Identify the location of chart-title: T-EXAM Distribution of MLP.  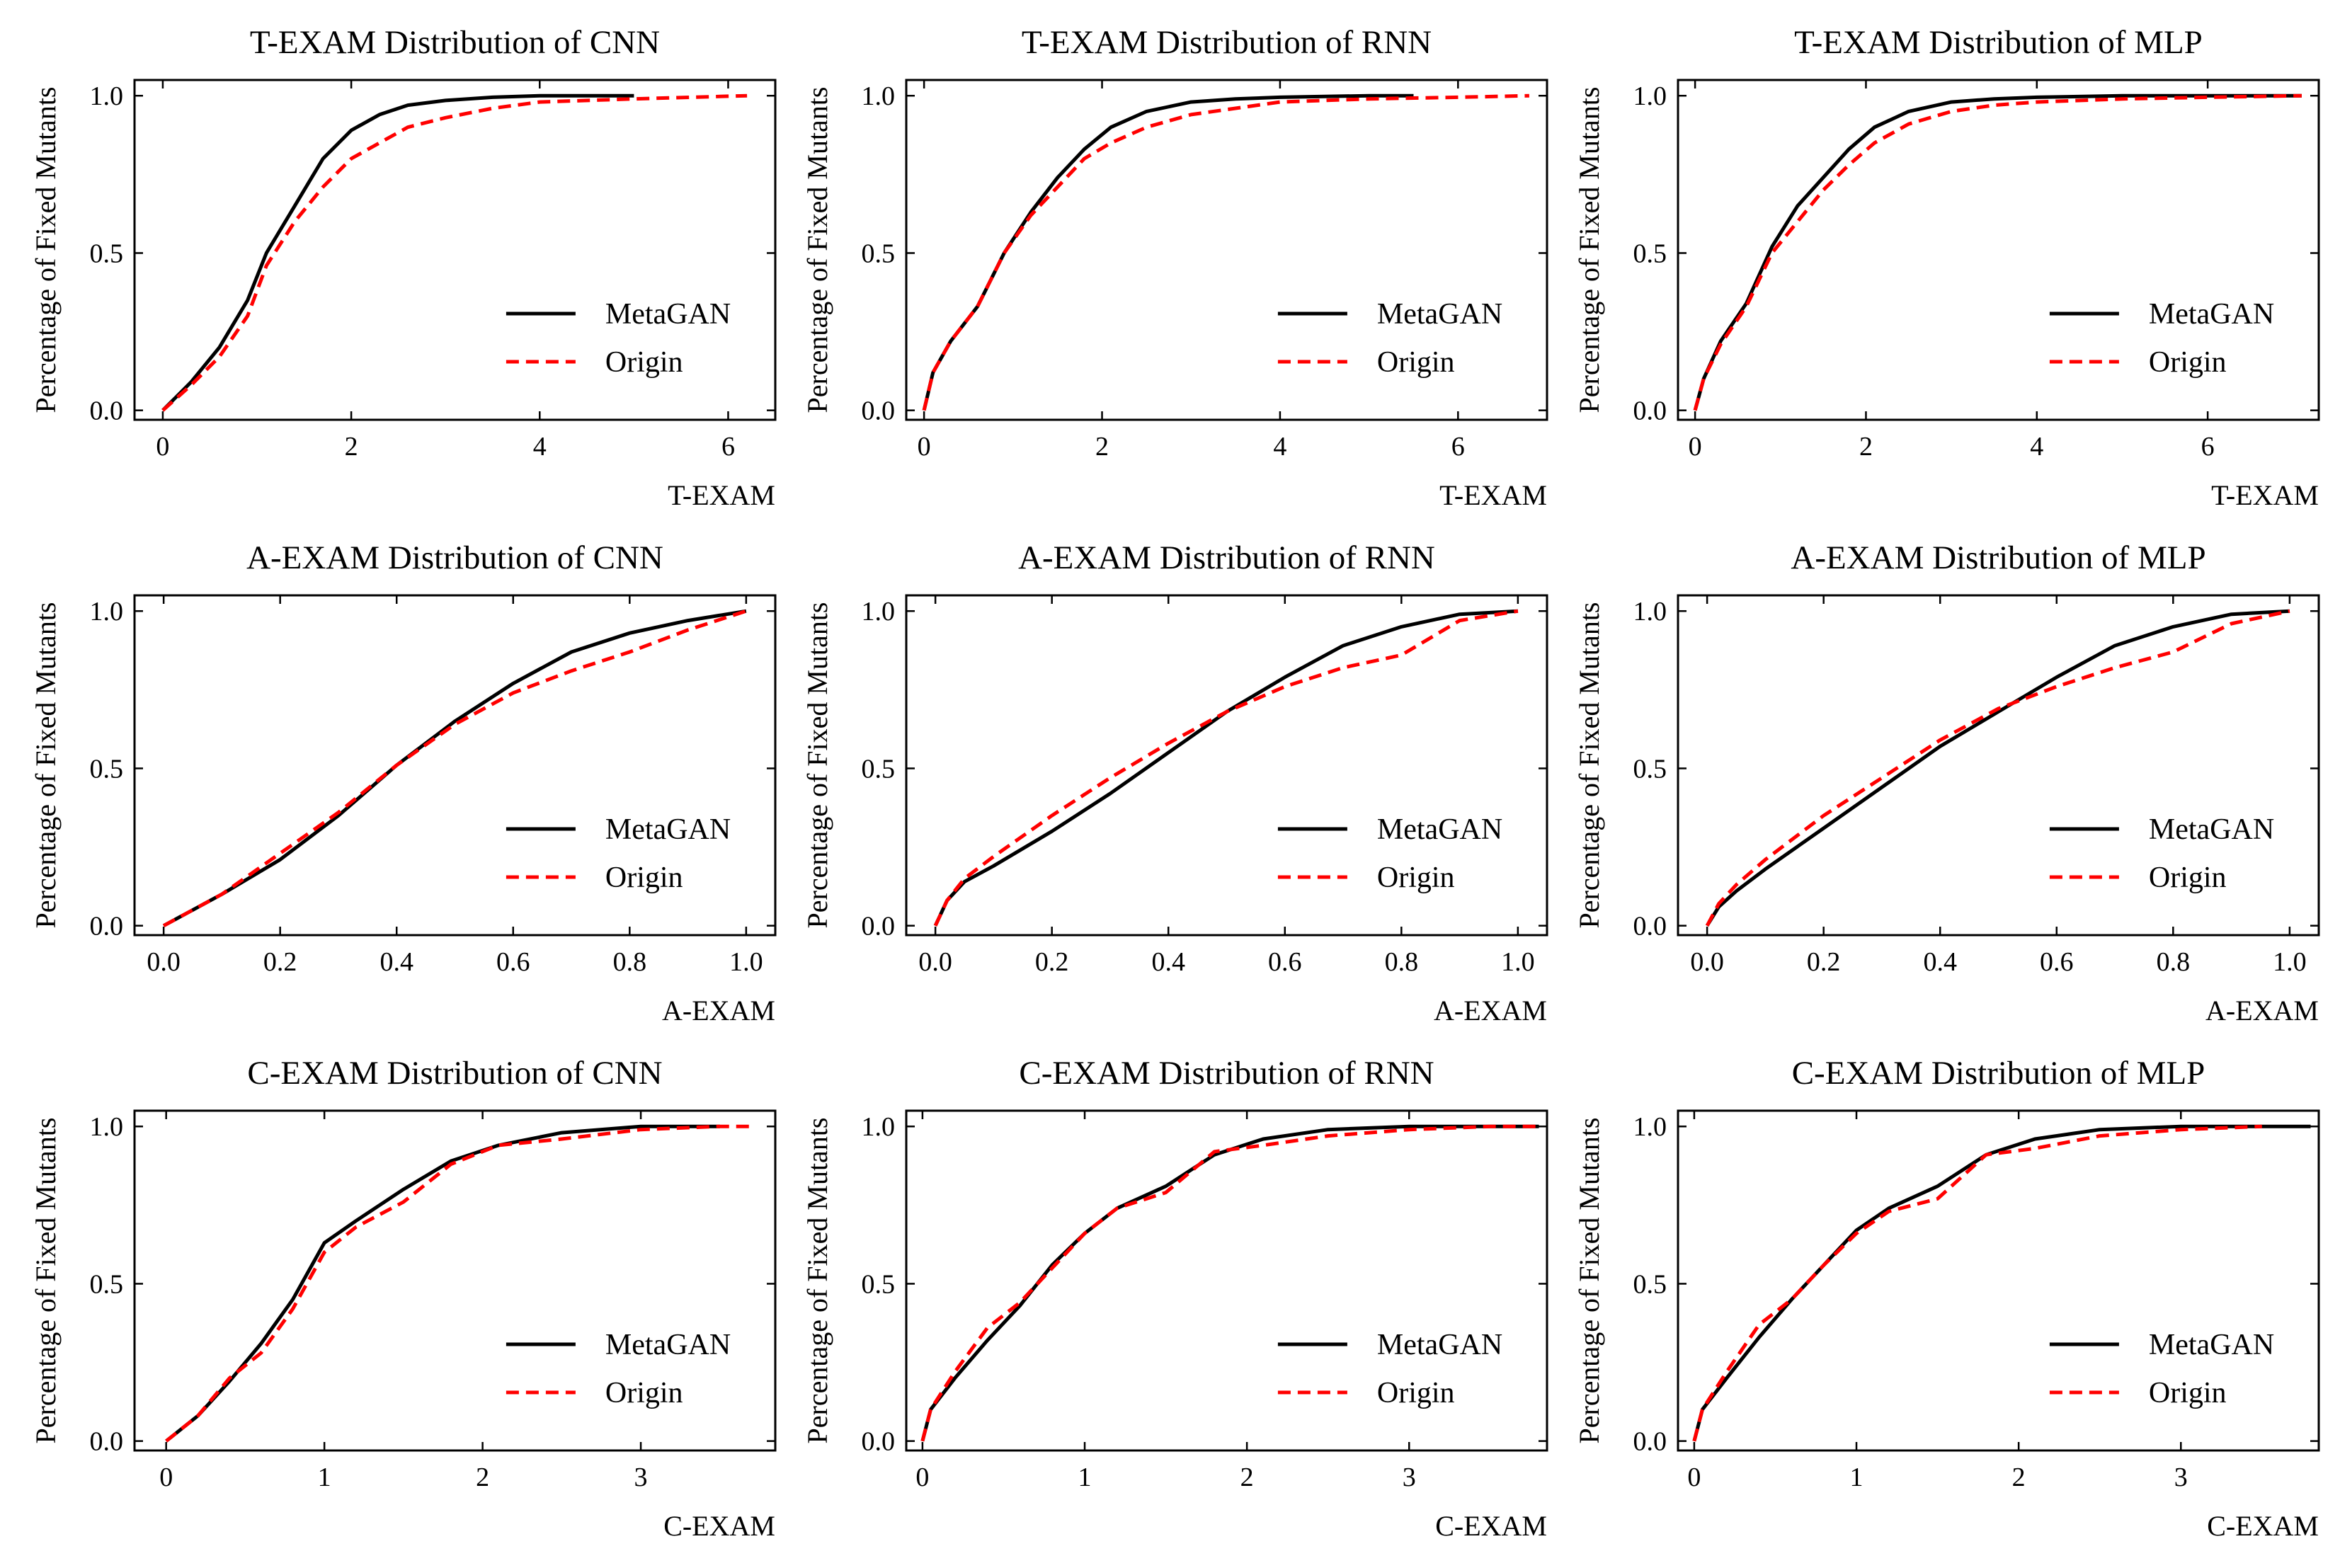
(1999, 42).